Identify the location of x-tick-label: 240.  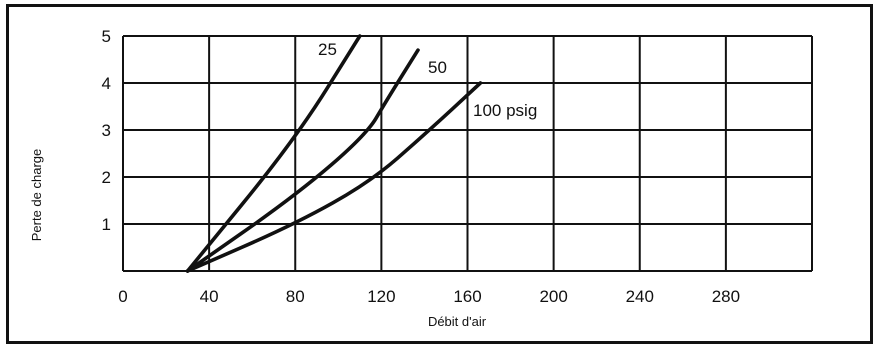
(640, 296).